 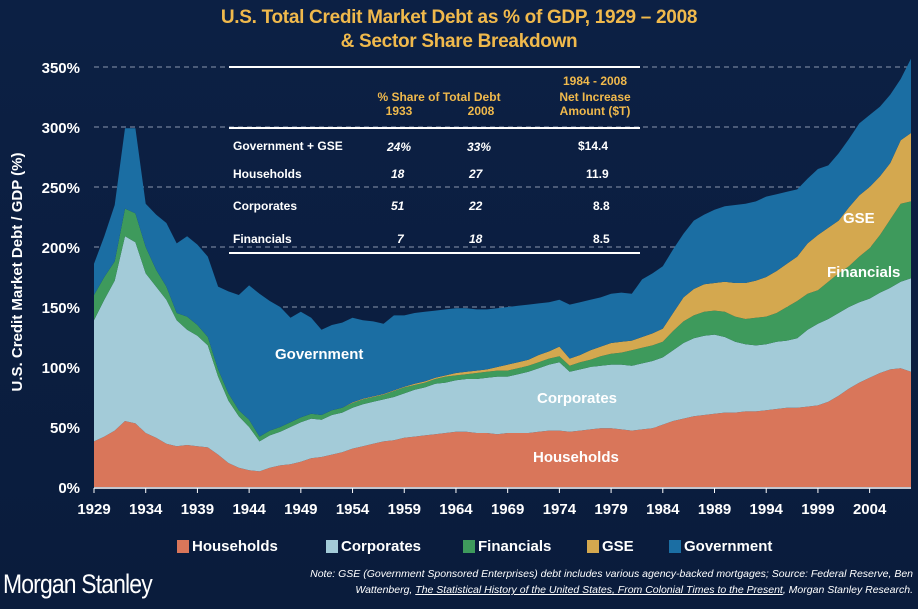 I want to click on legend-label: Households, so click(x=235, y=546).